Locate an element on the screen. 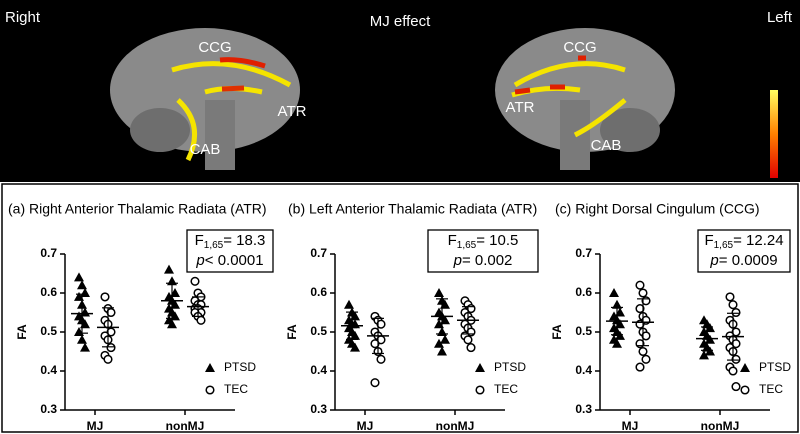 The image size is (800, 434). chart-title: (c) Right Dorsal Cingulum (CCG) is located at coordinates (657, 209).